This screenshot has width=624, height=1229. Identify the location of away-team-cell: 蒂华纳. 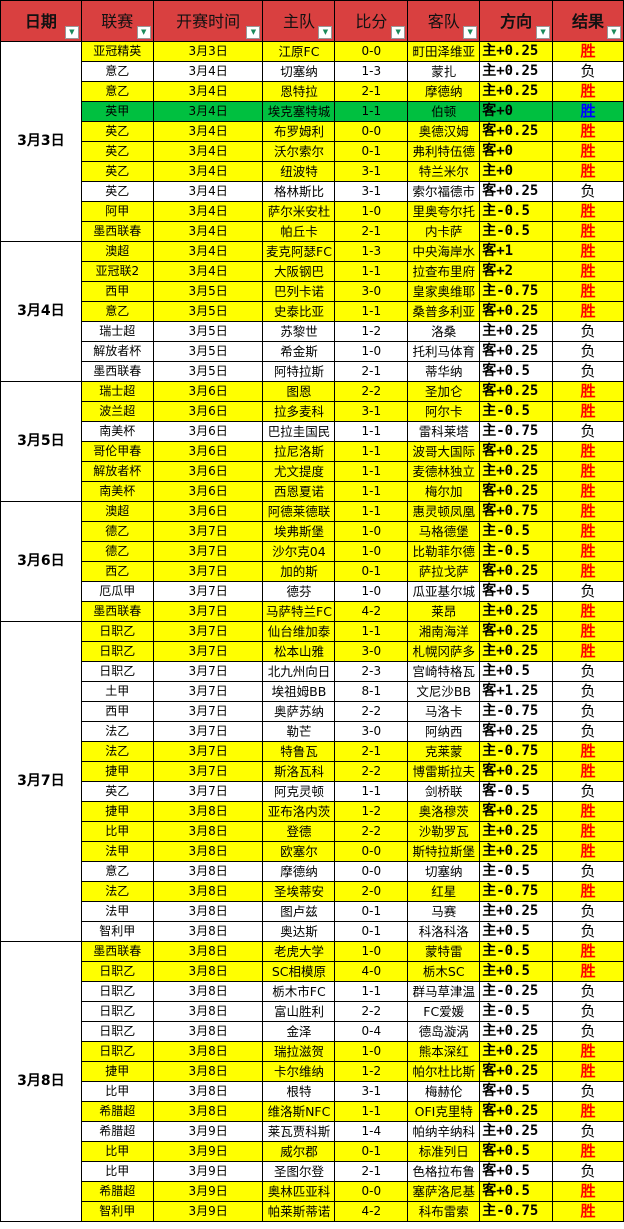
(444, 371).